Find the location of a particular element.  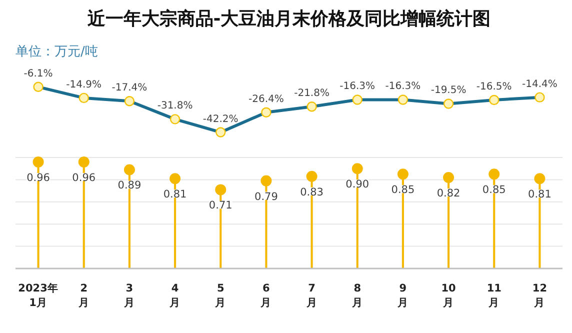

x-tick-label: 2 月 is located at coordinates (83, 295).